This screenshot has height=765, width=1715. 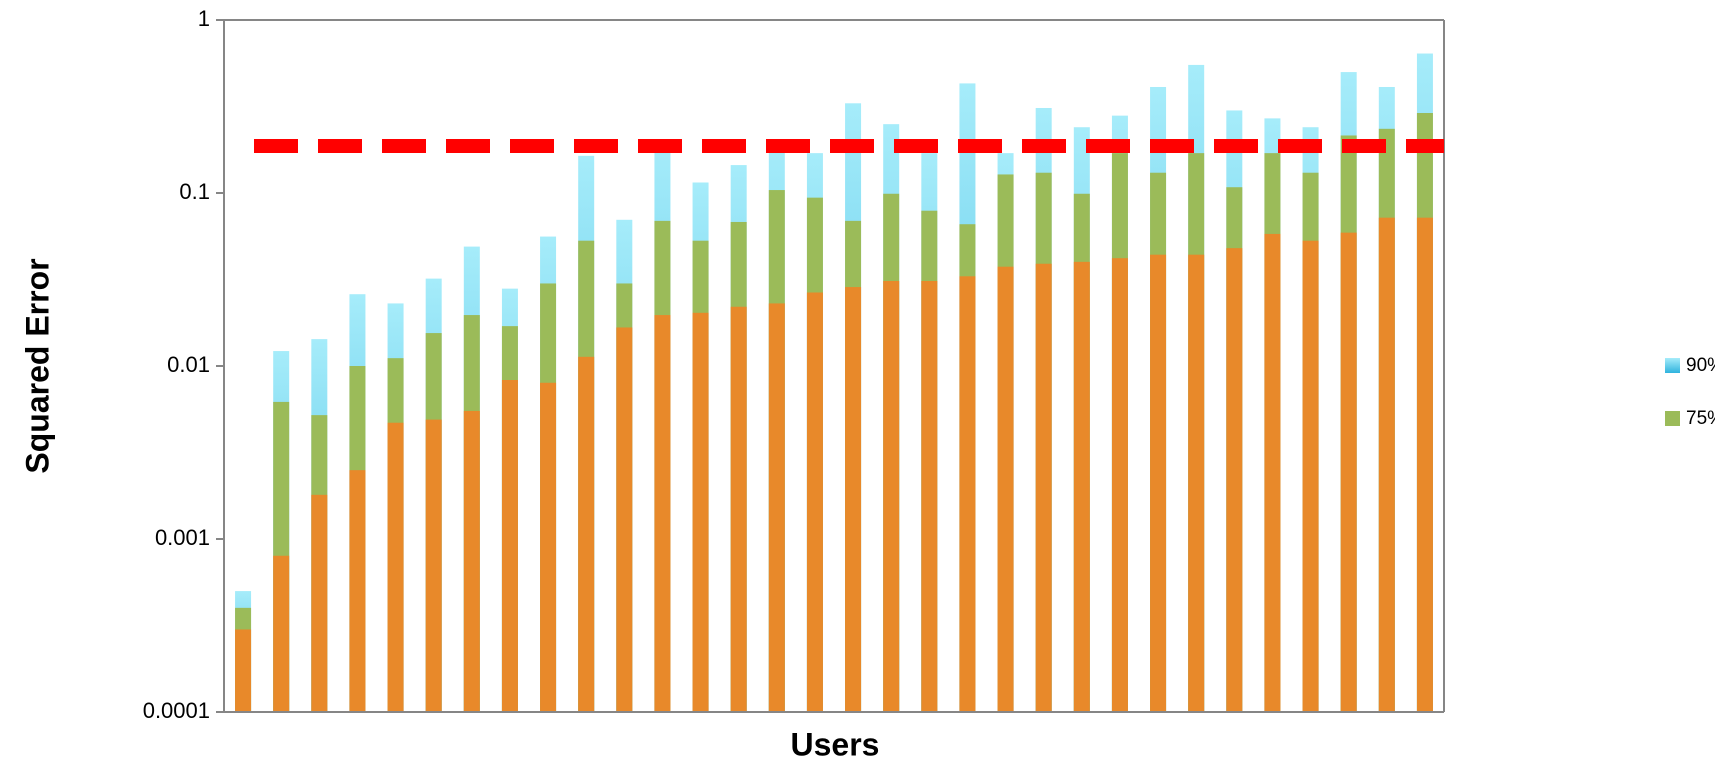 What do you see at coordinates (1700, 365) in the screenshot?
I see `legend-label: 90%ile` at bounding box center [1700, 365].